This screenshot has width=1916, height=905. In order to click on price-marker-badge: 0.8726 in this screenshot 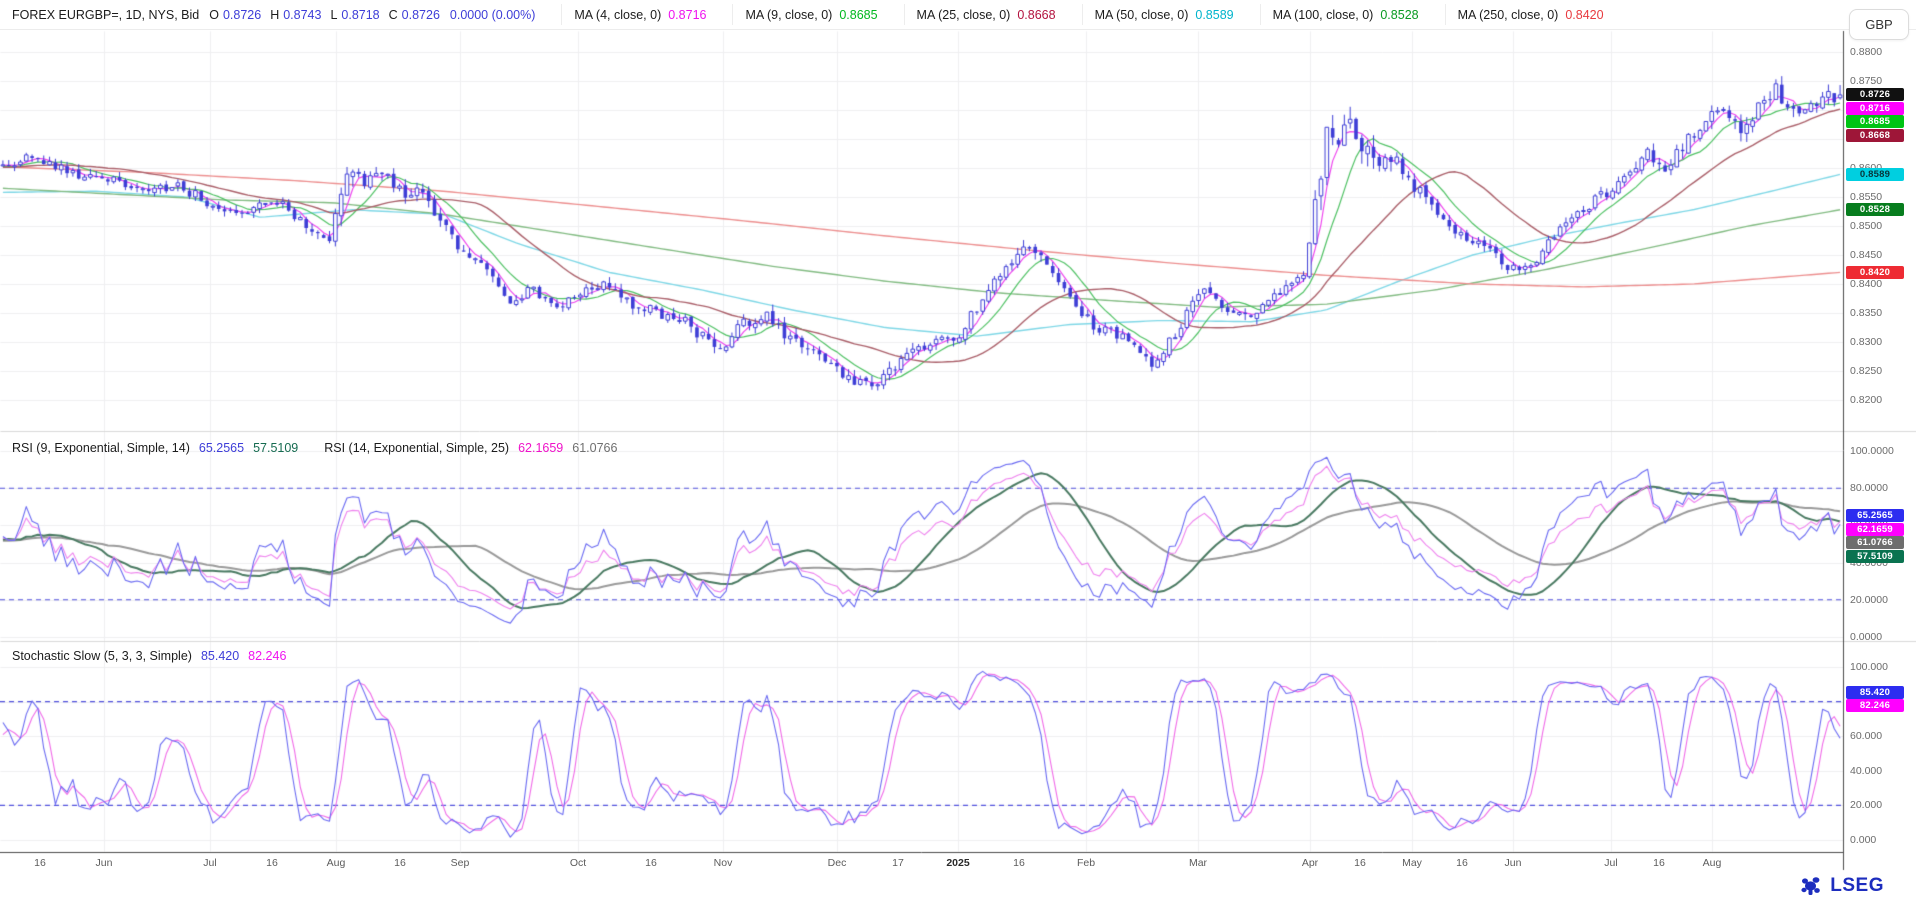, I will do `click(1875, 95)`.